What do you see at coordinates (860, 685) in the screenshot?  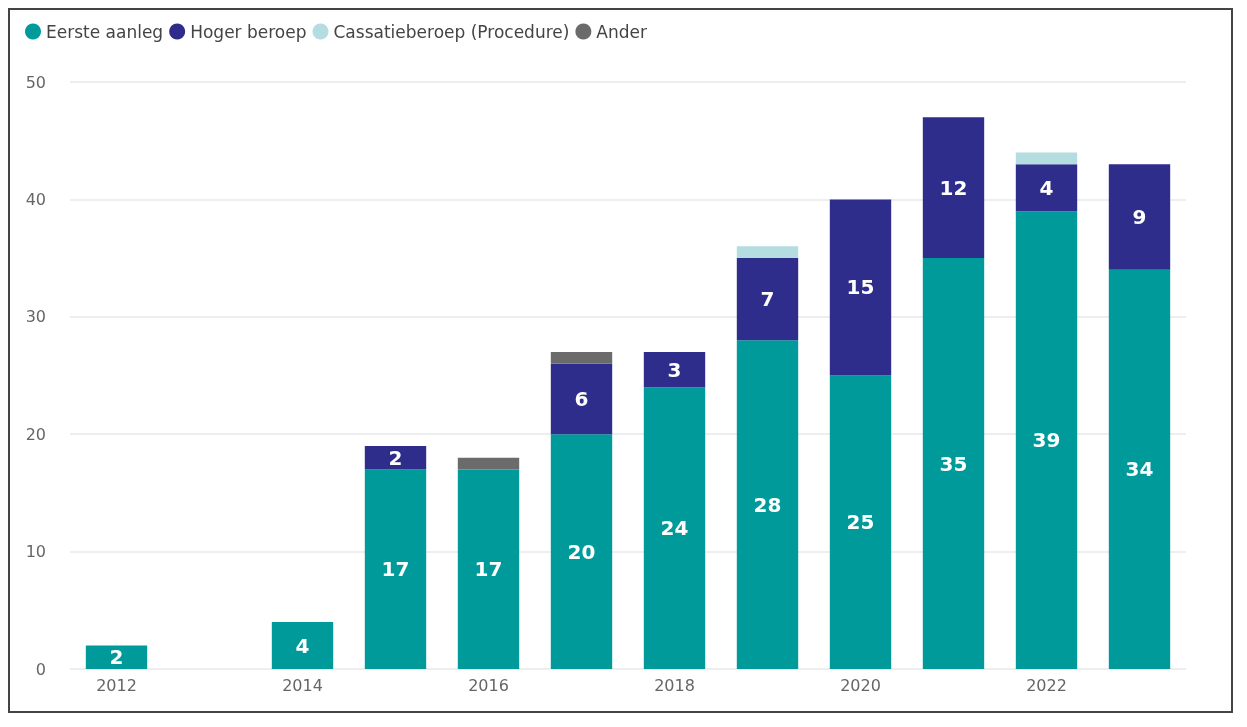 I see `x-tick-label: 2020` at bounding box center [860, 685].